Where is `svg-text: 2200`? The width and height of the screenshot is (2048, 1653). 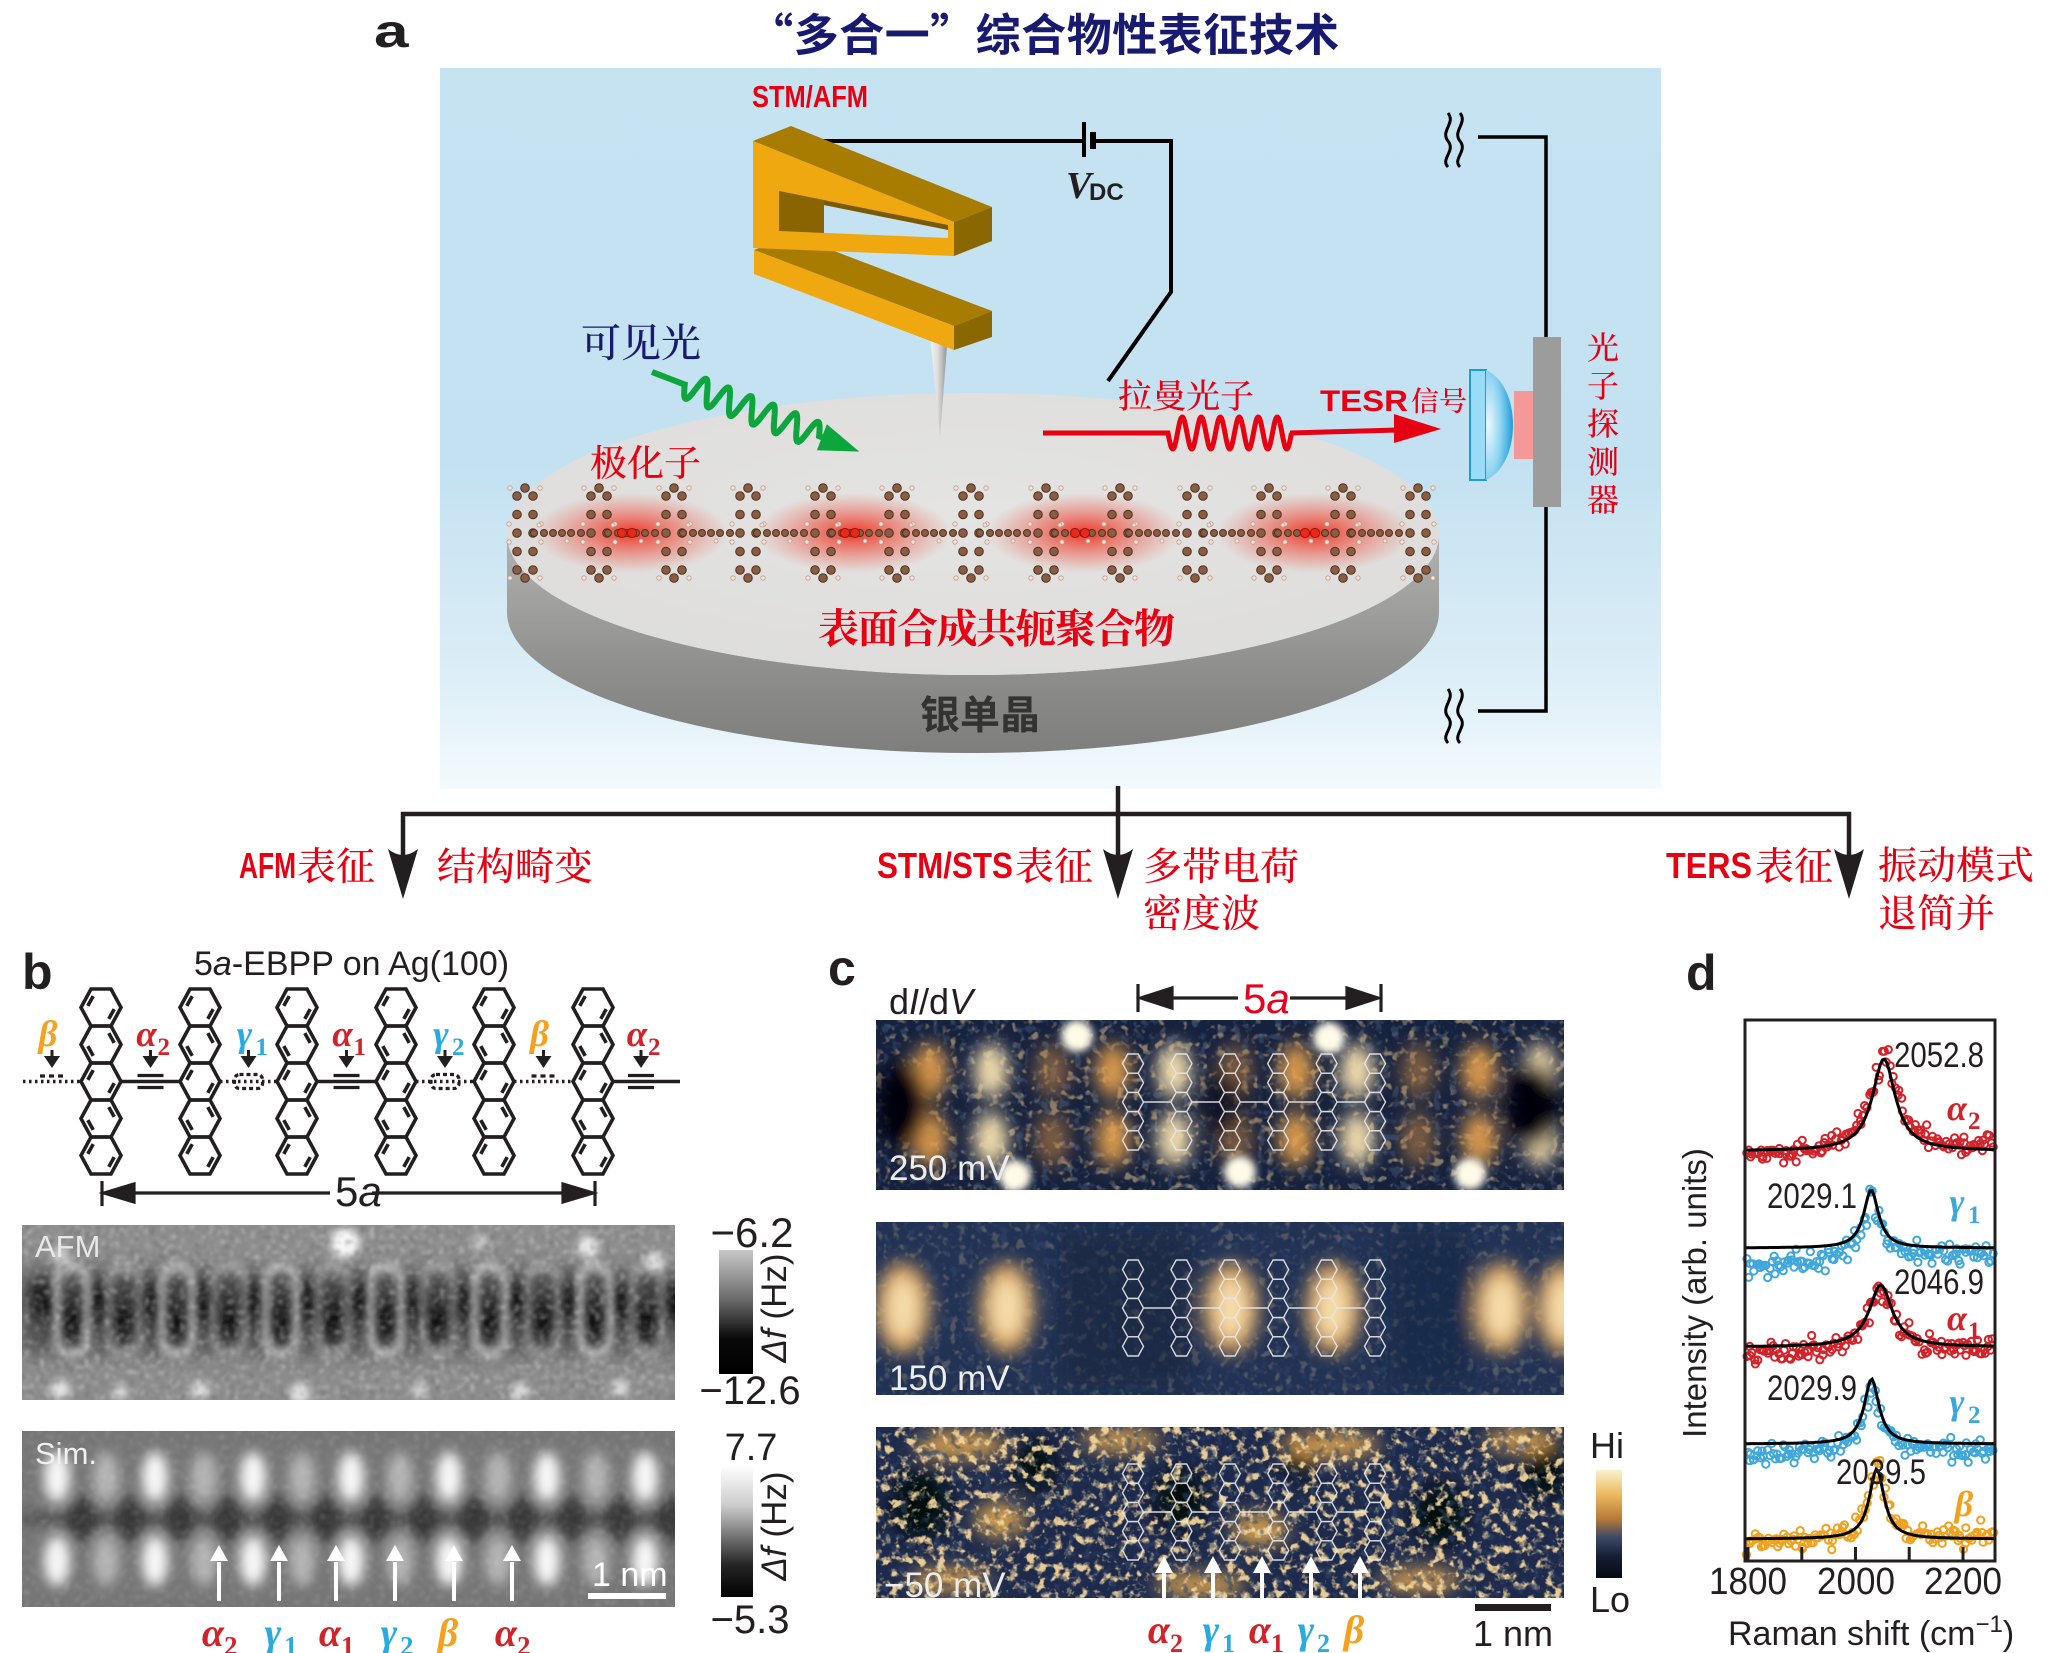 svg-text: 2200 is located at coordinates (1963, 1582).